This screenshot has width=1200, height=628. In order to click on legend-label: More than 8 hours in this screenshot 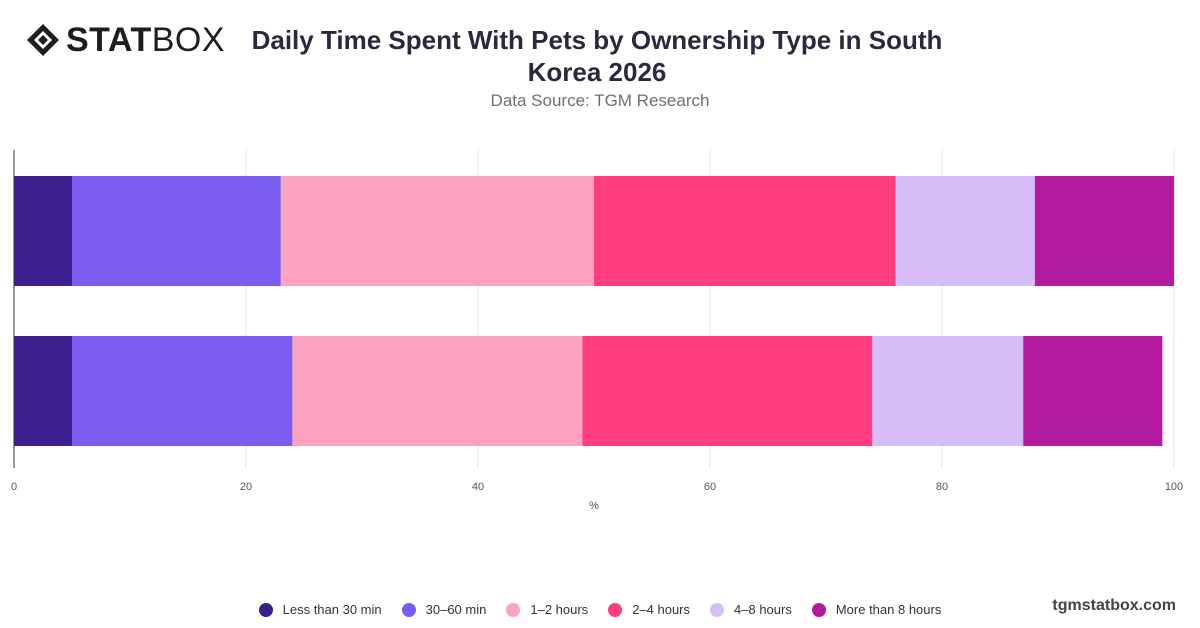, I will do `click(888, 609)`.